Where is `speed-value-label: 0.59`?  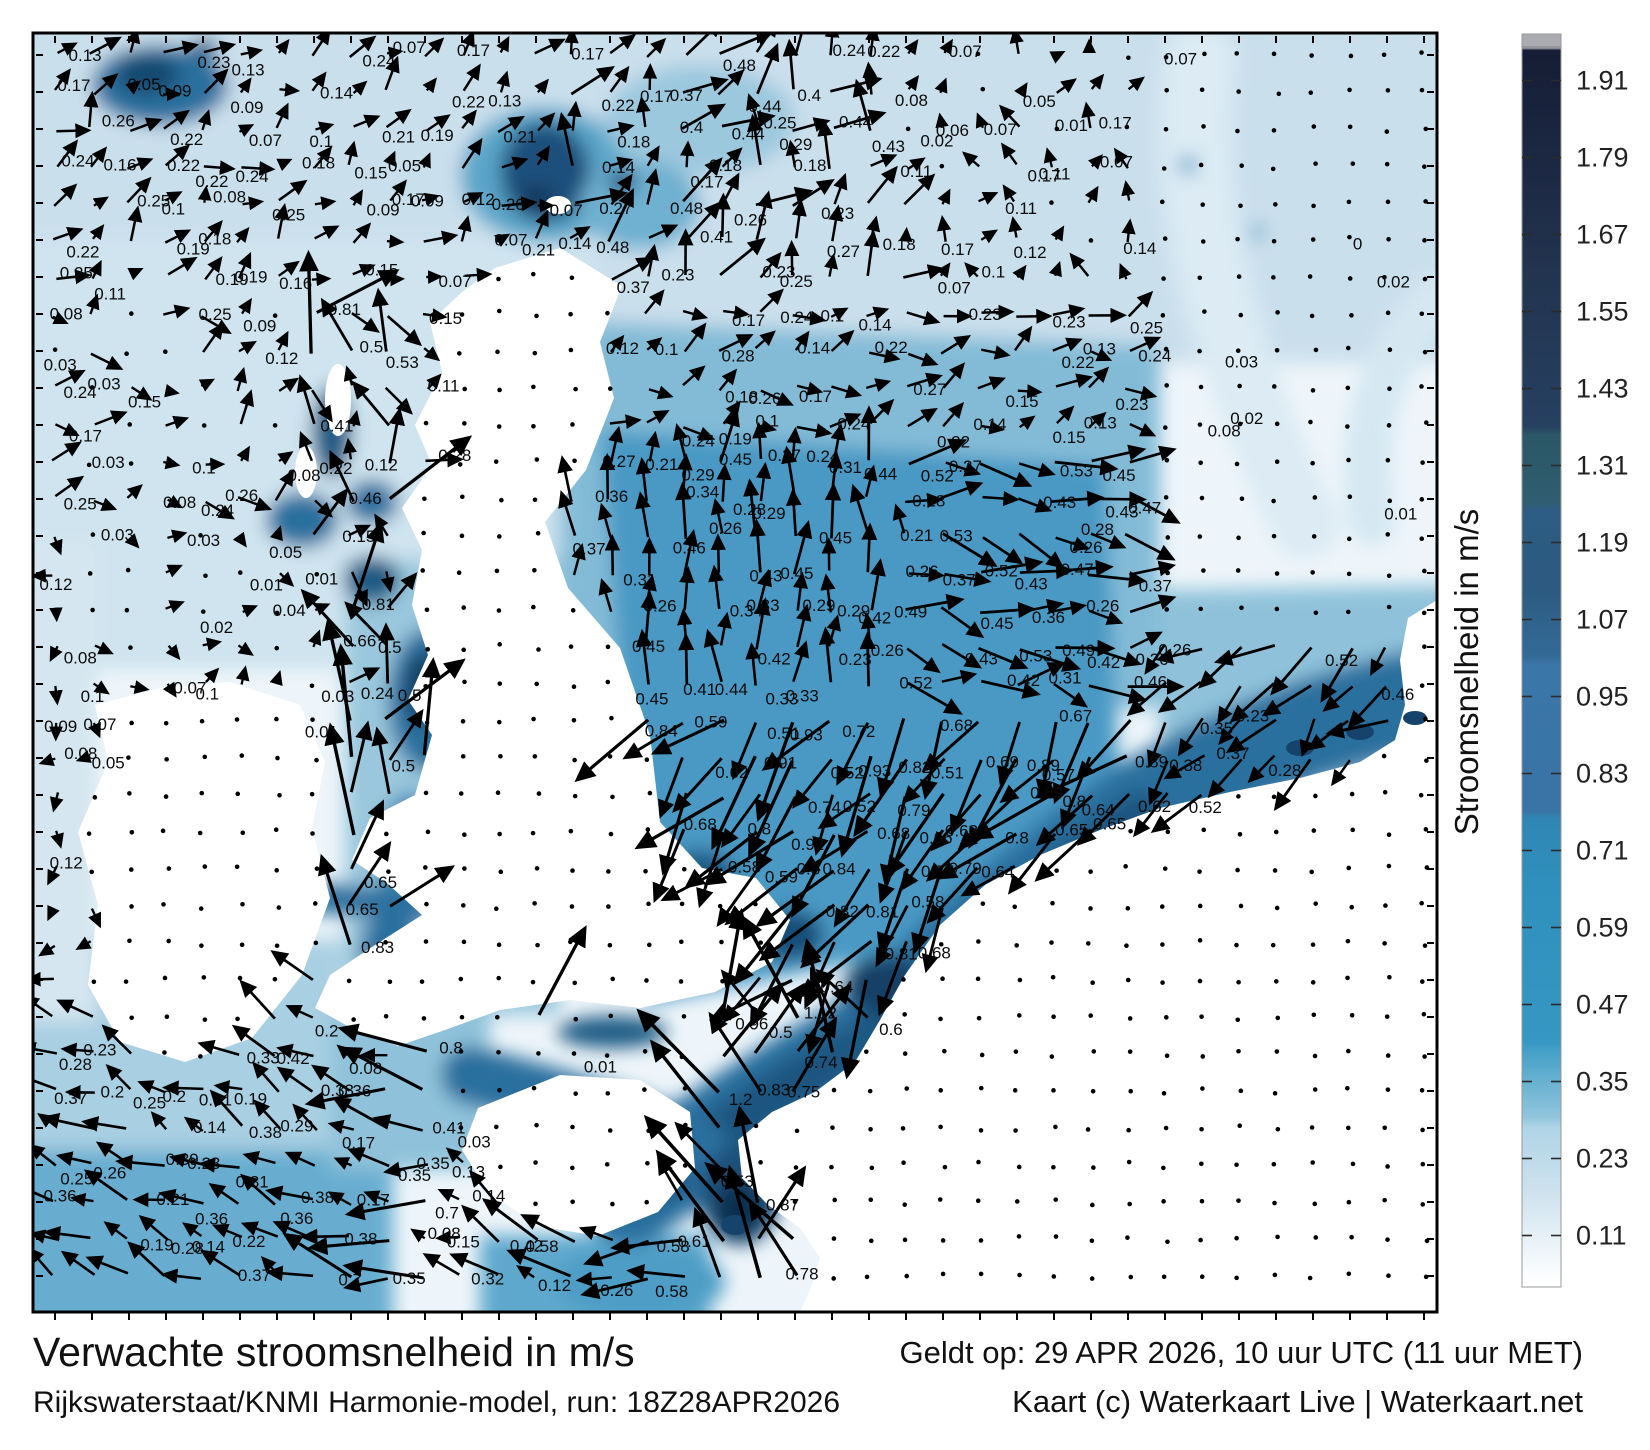 speed-value-label: 0.59 is located at coordinates (781, 876).